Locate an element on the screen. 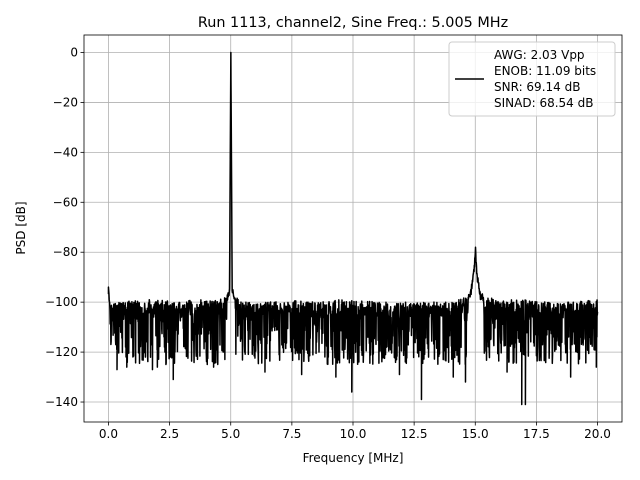 The image size is (640, 480). x-tick-label: 15.0 is located at coordinates (475, 434).